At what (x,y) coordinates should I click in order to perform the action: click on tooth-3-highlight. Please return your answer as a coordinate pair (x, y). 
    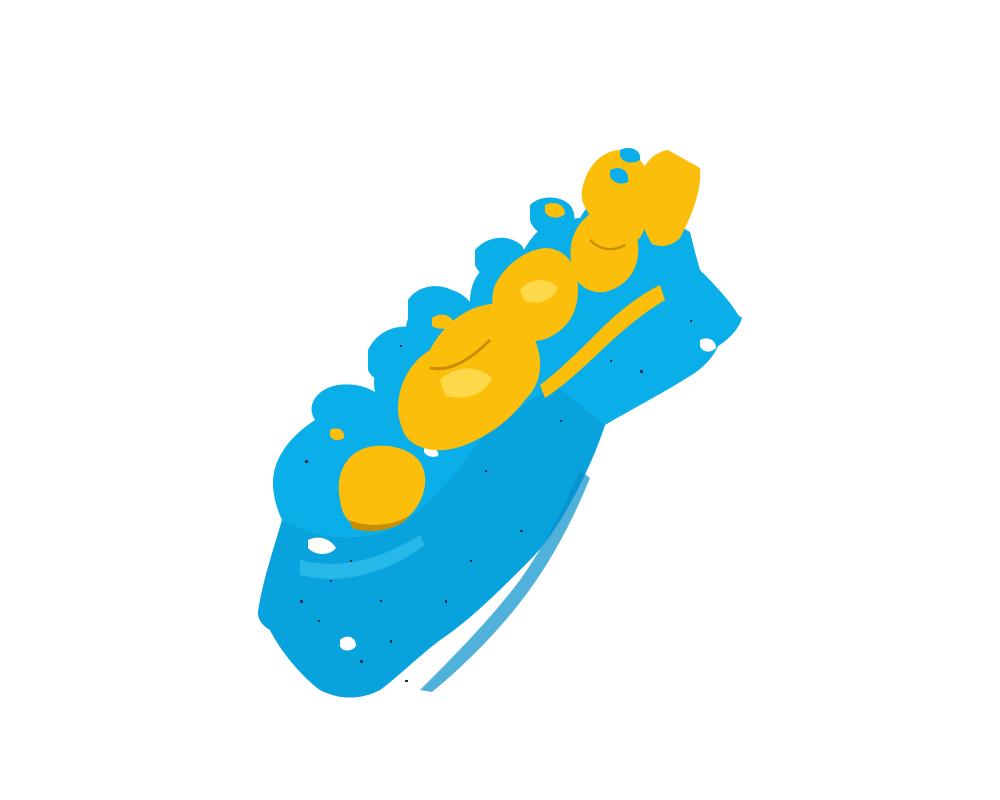
    Looking at the image, I should click on (539, 291).